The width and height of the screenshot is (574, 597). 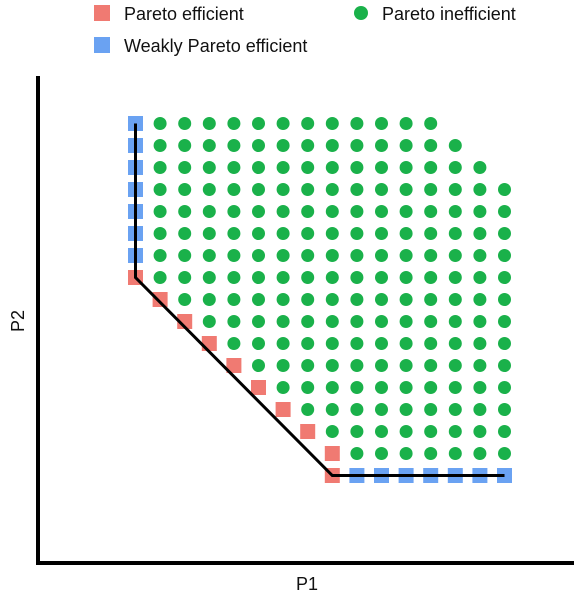 I want to click on legend-marker-weakly-pareto-efficient, so click(x=102, y=45).